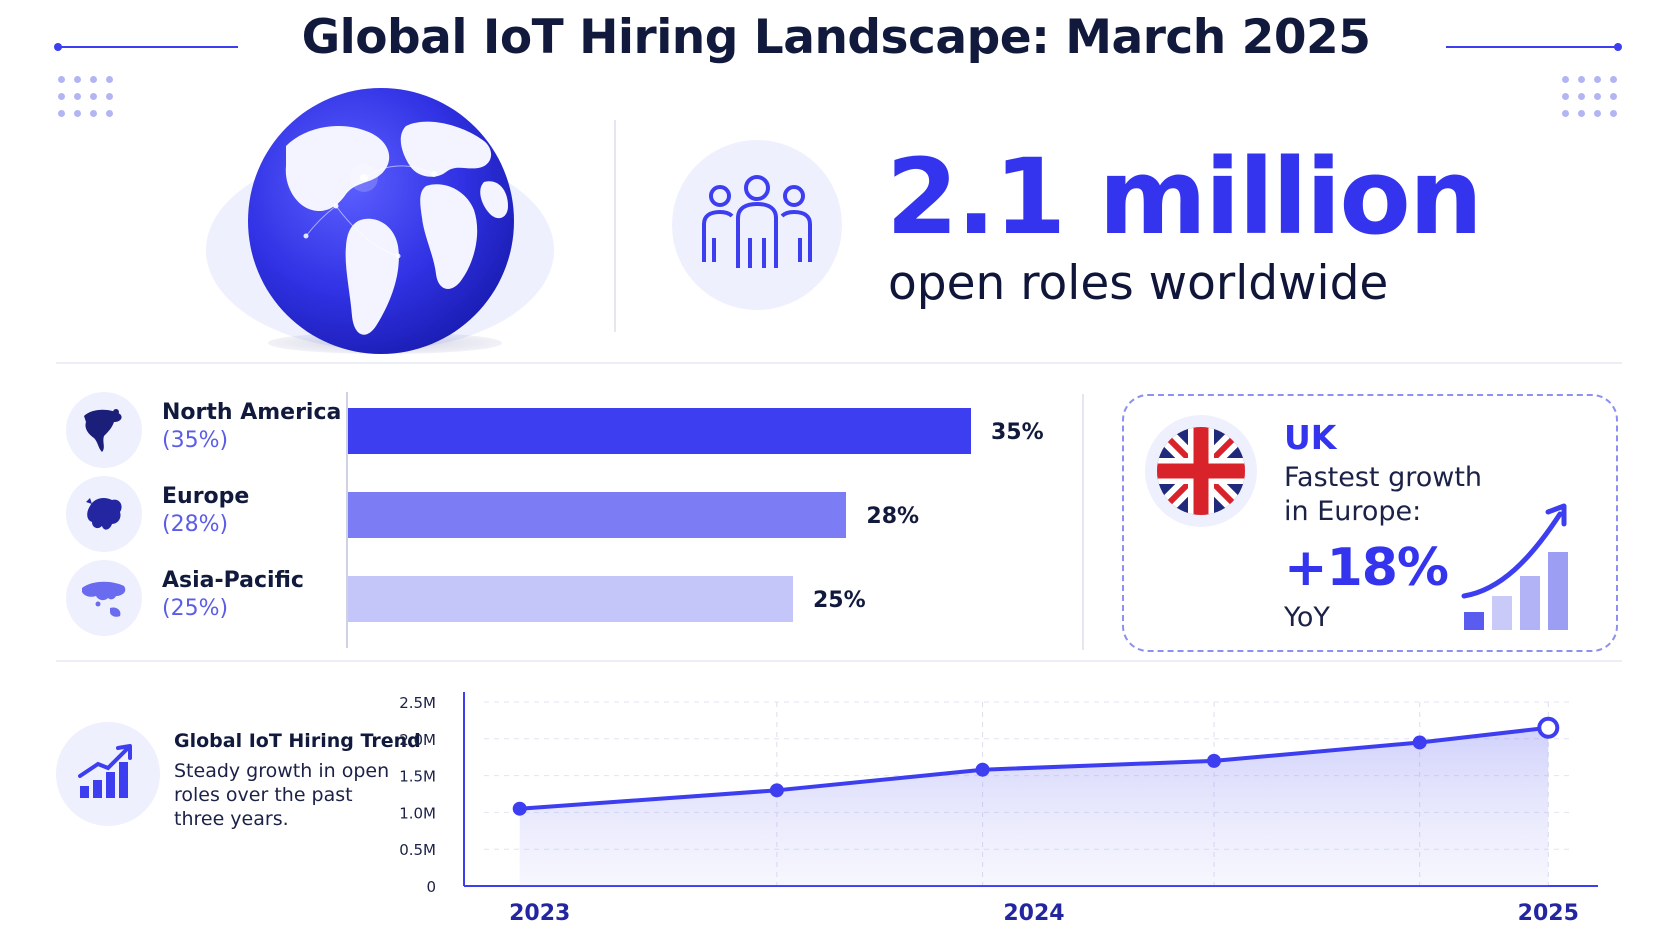 Image resolution: width=1672 pixels, height=941 pixels. I want to click on bar-asia-pacific, so click(570, 599).